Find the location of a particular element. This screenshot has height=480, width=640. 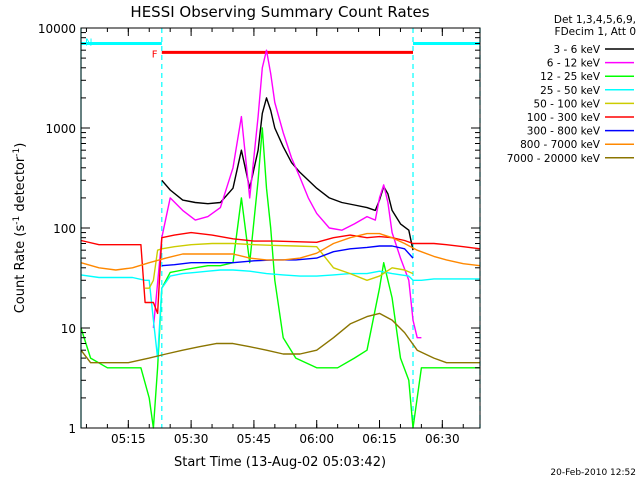

y-axis-label-sup1: -1 is located at coordinates (17, 220).